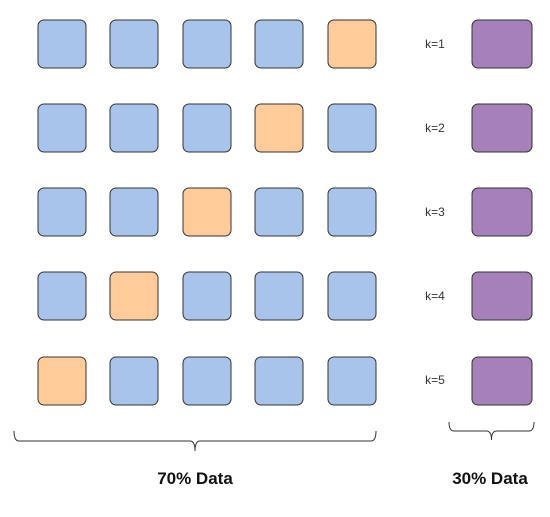 Image resolution: width=550 pixels, height=517 pixels. What do you see at coordinates (195, 441) in the screenshot?
I see `brace-training-data` at bounding box center [195, 441].